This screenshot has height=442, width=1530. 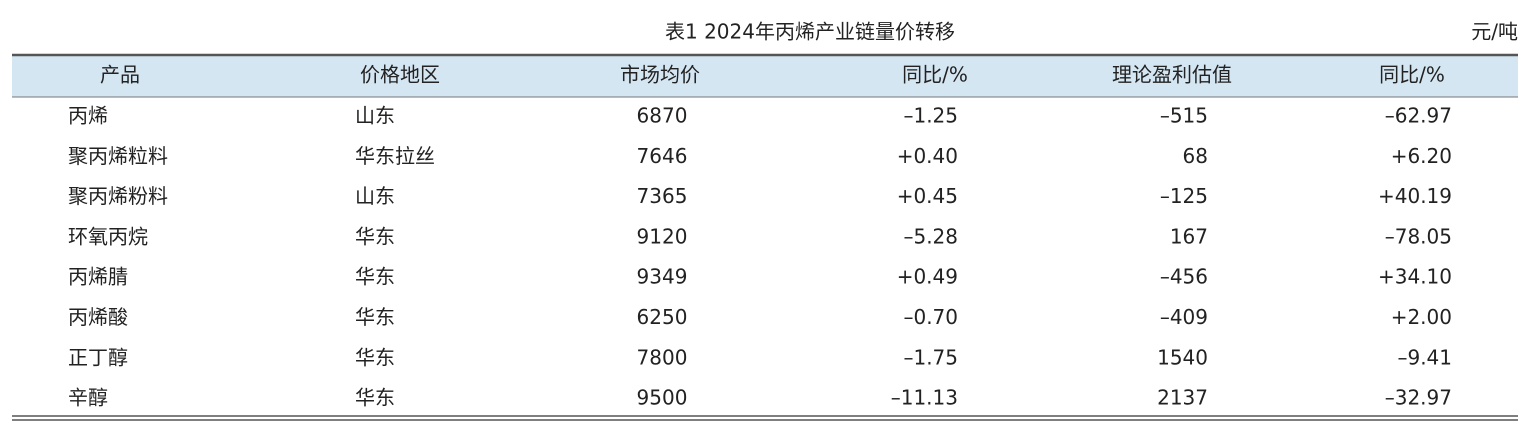 I want to click on column-header: 产品, so click(x=120, y=75).